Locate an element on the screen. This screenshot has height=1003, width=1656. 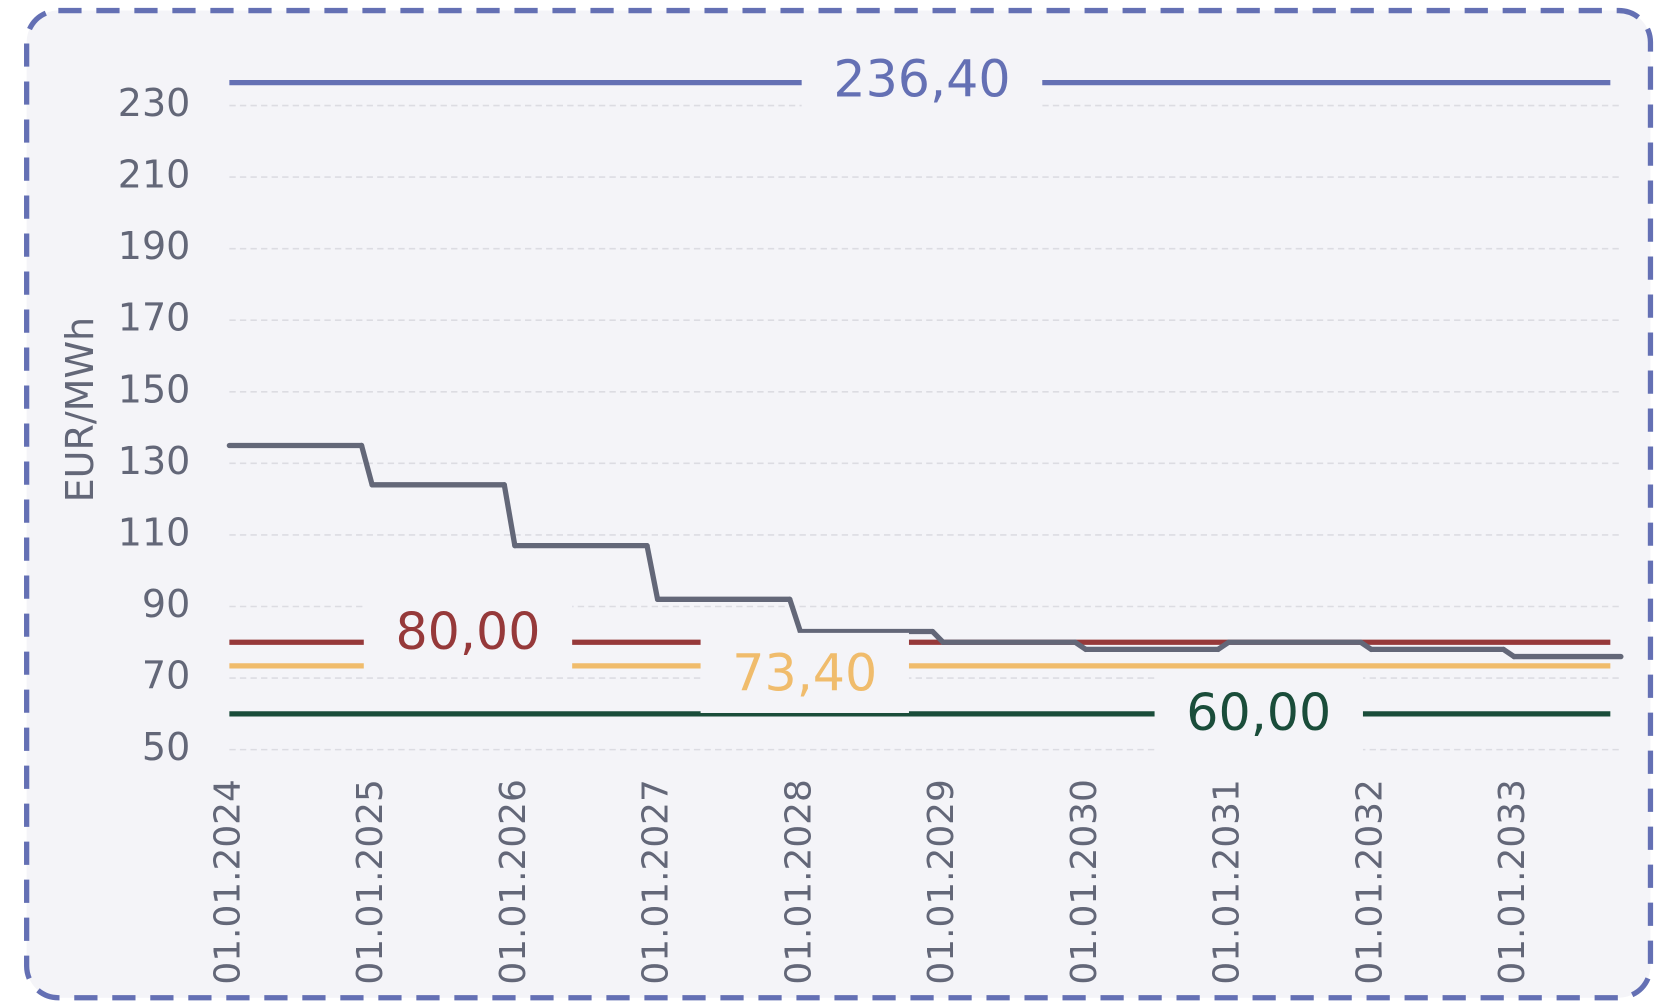
y-tick-label: 50 is located at coordinates (166, 747).